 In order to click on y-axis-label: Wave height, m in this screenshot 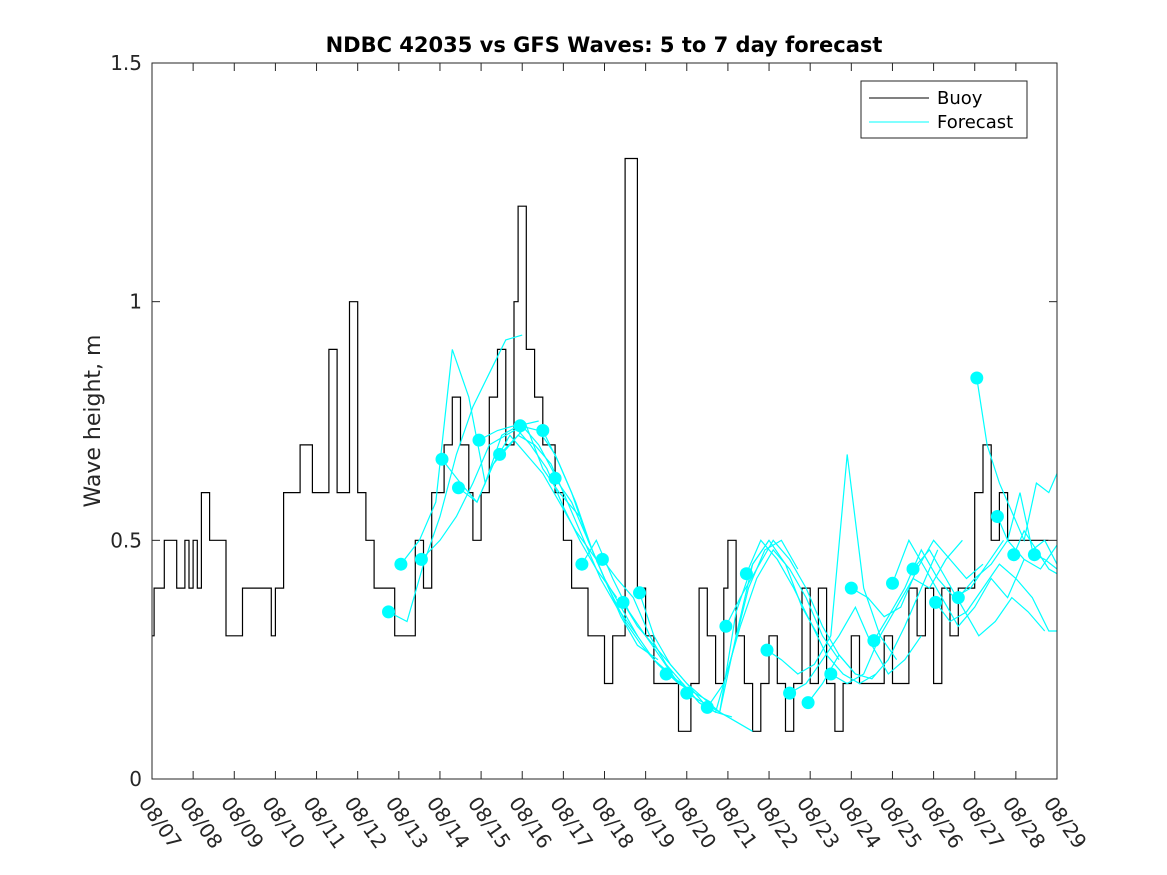, I will do `click(93, 421)`.